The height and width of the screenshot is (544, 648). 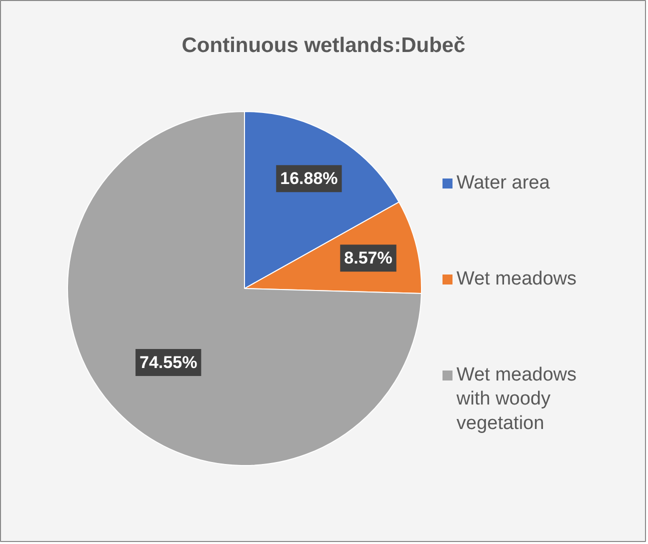 I want to click on data-label: 8.57%, so click(x=368, y=258).